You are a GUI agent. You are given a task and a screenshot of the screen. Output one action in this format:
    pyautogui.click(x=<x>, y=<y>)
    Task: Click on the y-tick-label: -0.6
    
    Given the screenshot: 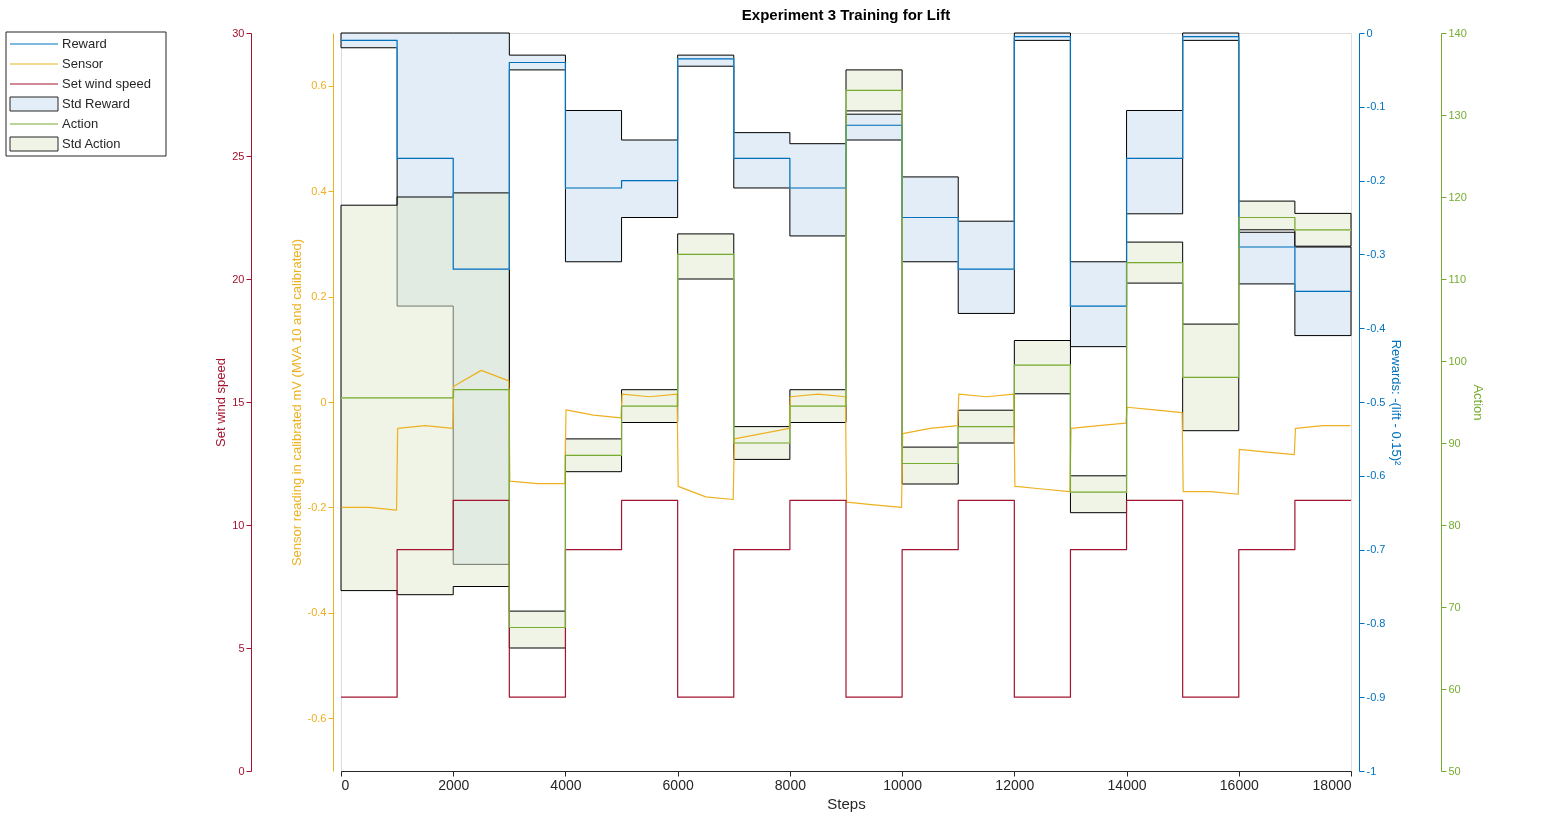 What is the action you would take?
    pyautogui.click(x=317, y=717)
    